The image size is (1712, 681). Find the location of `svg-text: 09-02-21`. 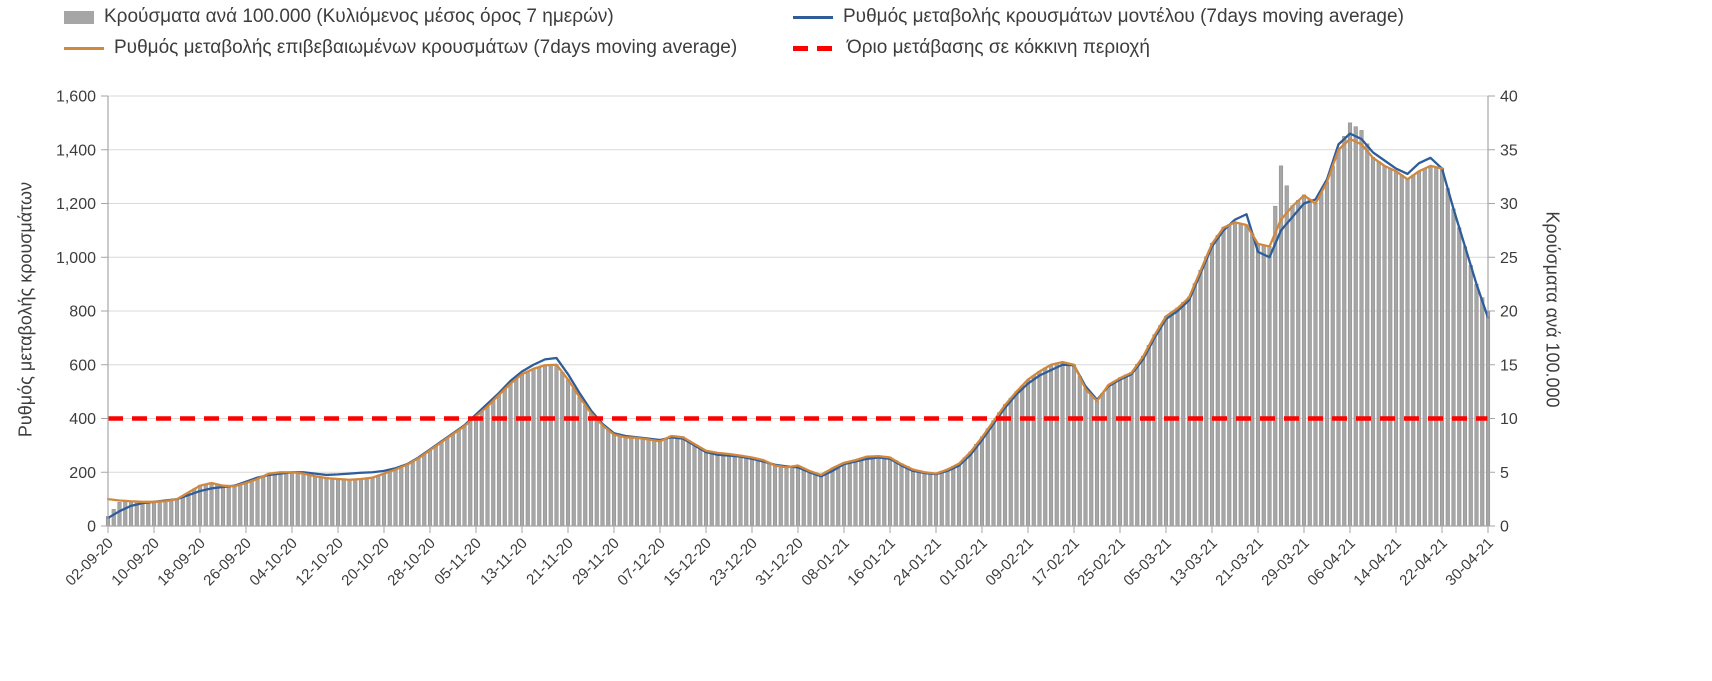

svg-text: 09-02-21 is located at coordinates (1009, 562).